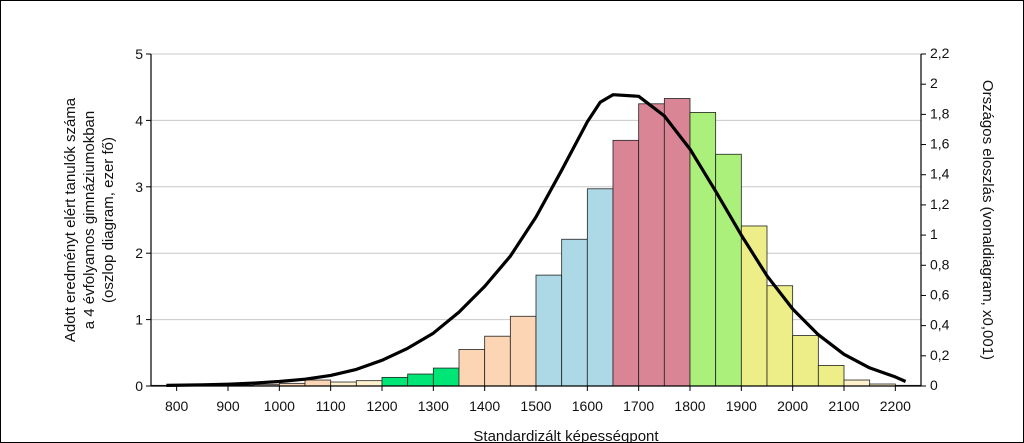 The image size is (1024, 443). Describe the element at coordinates (70, 219) in the screenshot. I see `y-left-axis-title: Adott eredményt elért tanulók száma` at that location.